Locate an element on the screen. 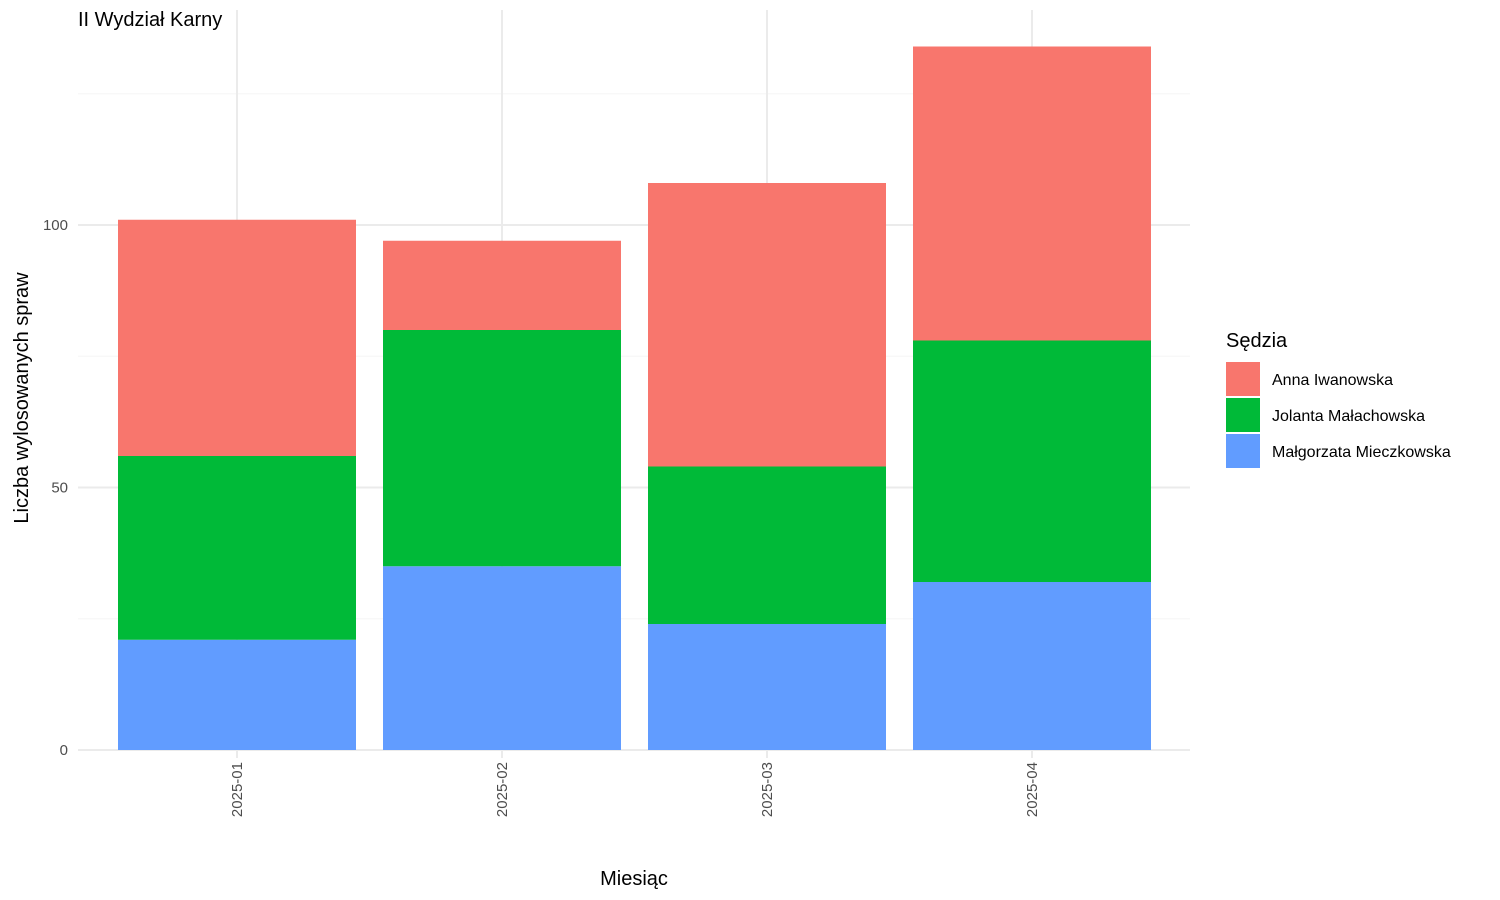 Image resolution: width=1500 pixels, height=900 pixels. y-axis-title: Liczba wylosowanych spraw is located at coordinates (22, 398).